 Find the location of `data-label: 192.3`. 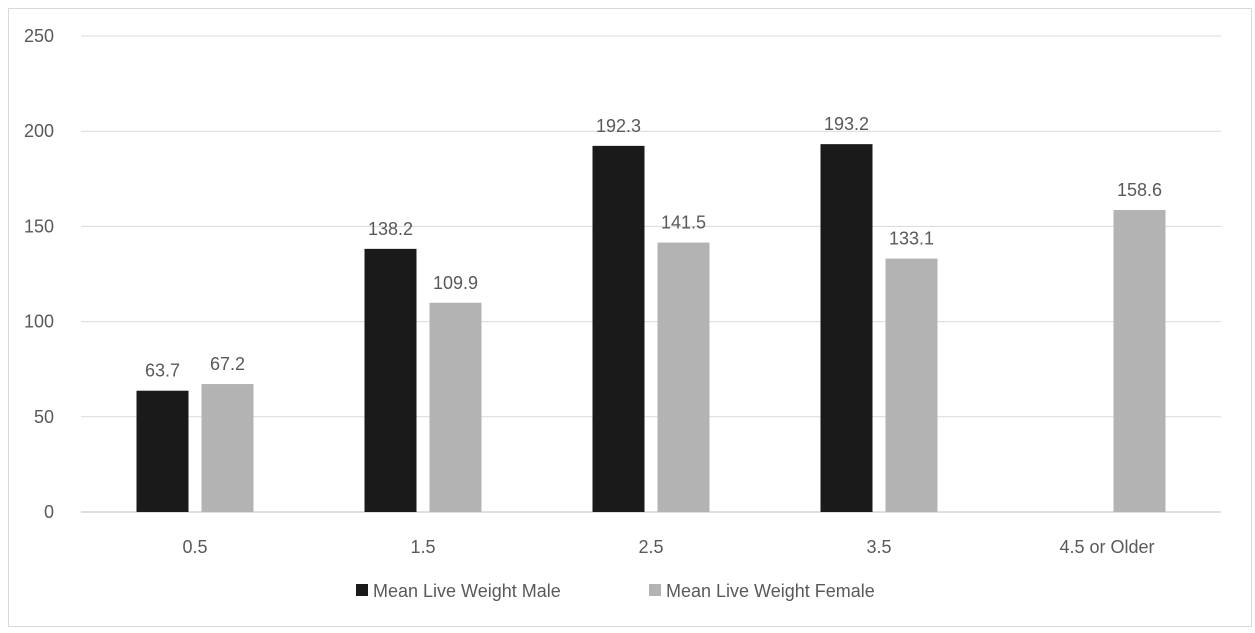

data-label: 192.3 is located at coordinates (618, 126).